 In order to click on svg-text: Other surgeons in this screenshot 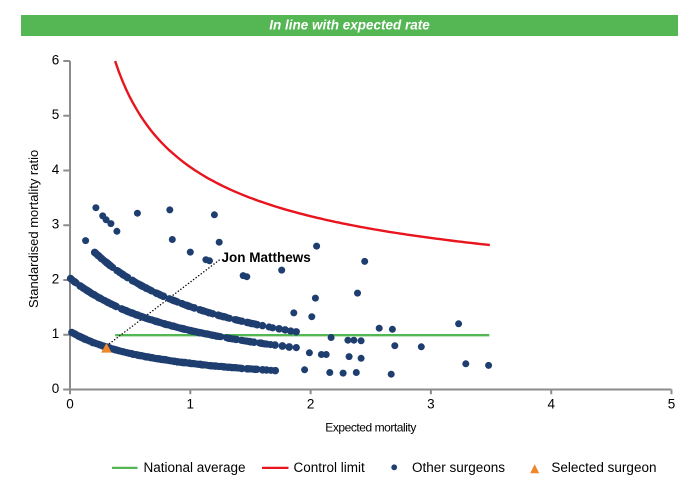, I will do `click(458, 467)`.